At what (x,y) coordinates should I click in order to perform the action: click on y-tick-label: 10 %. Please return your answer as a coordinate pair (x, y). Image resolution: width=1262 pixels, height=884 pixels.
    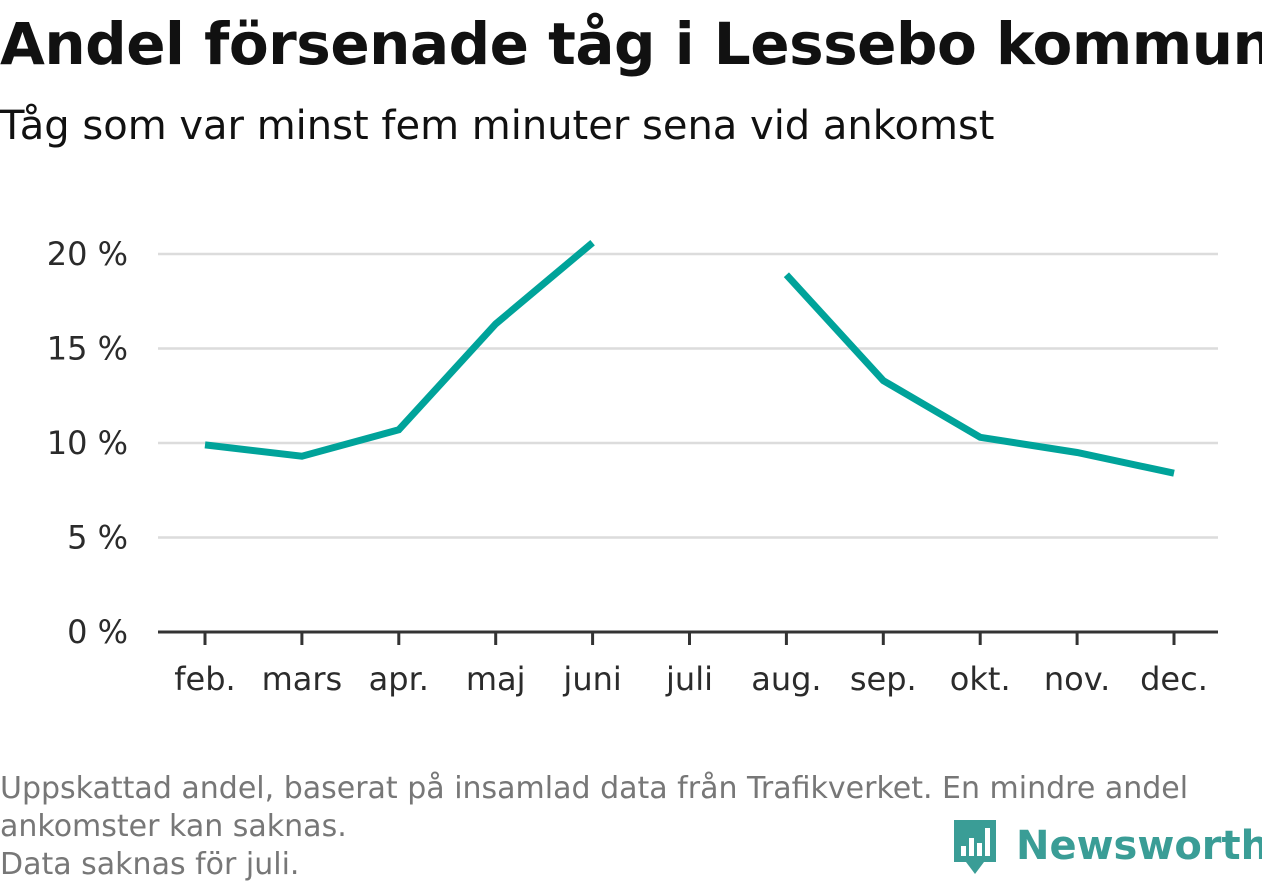
    Looking at the image, I should click on (87, 443).